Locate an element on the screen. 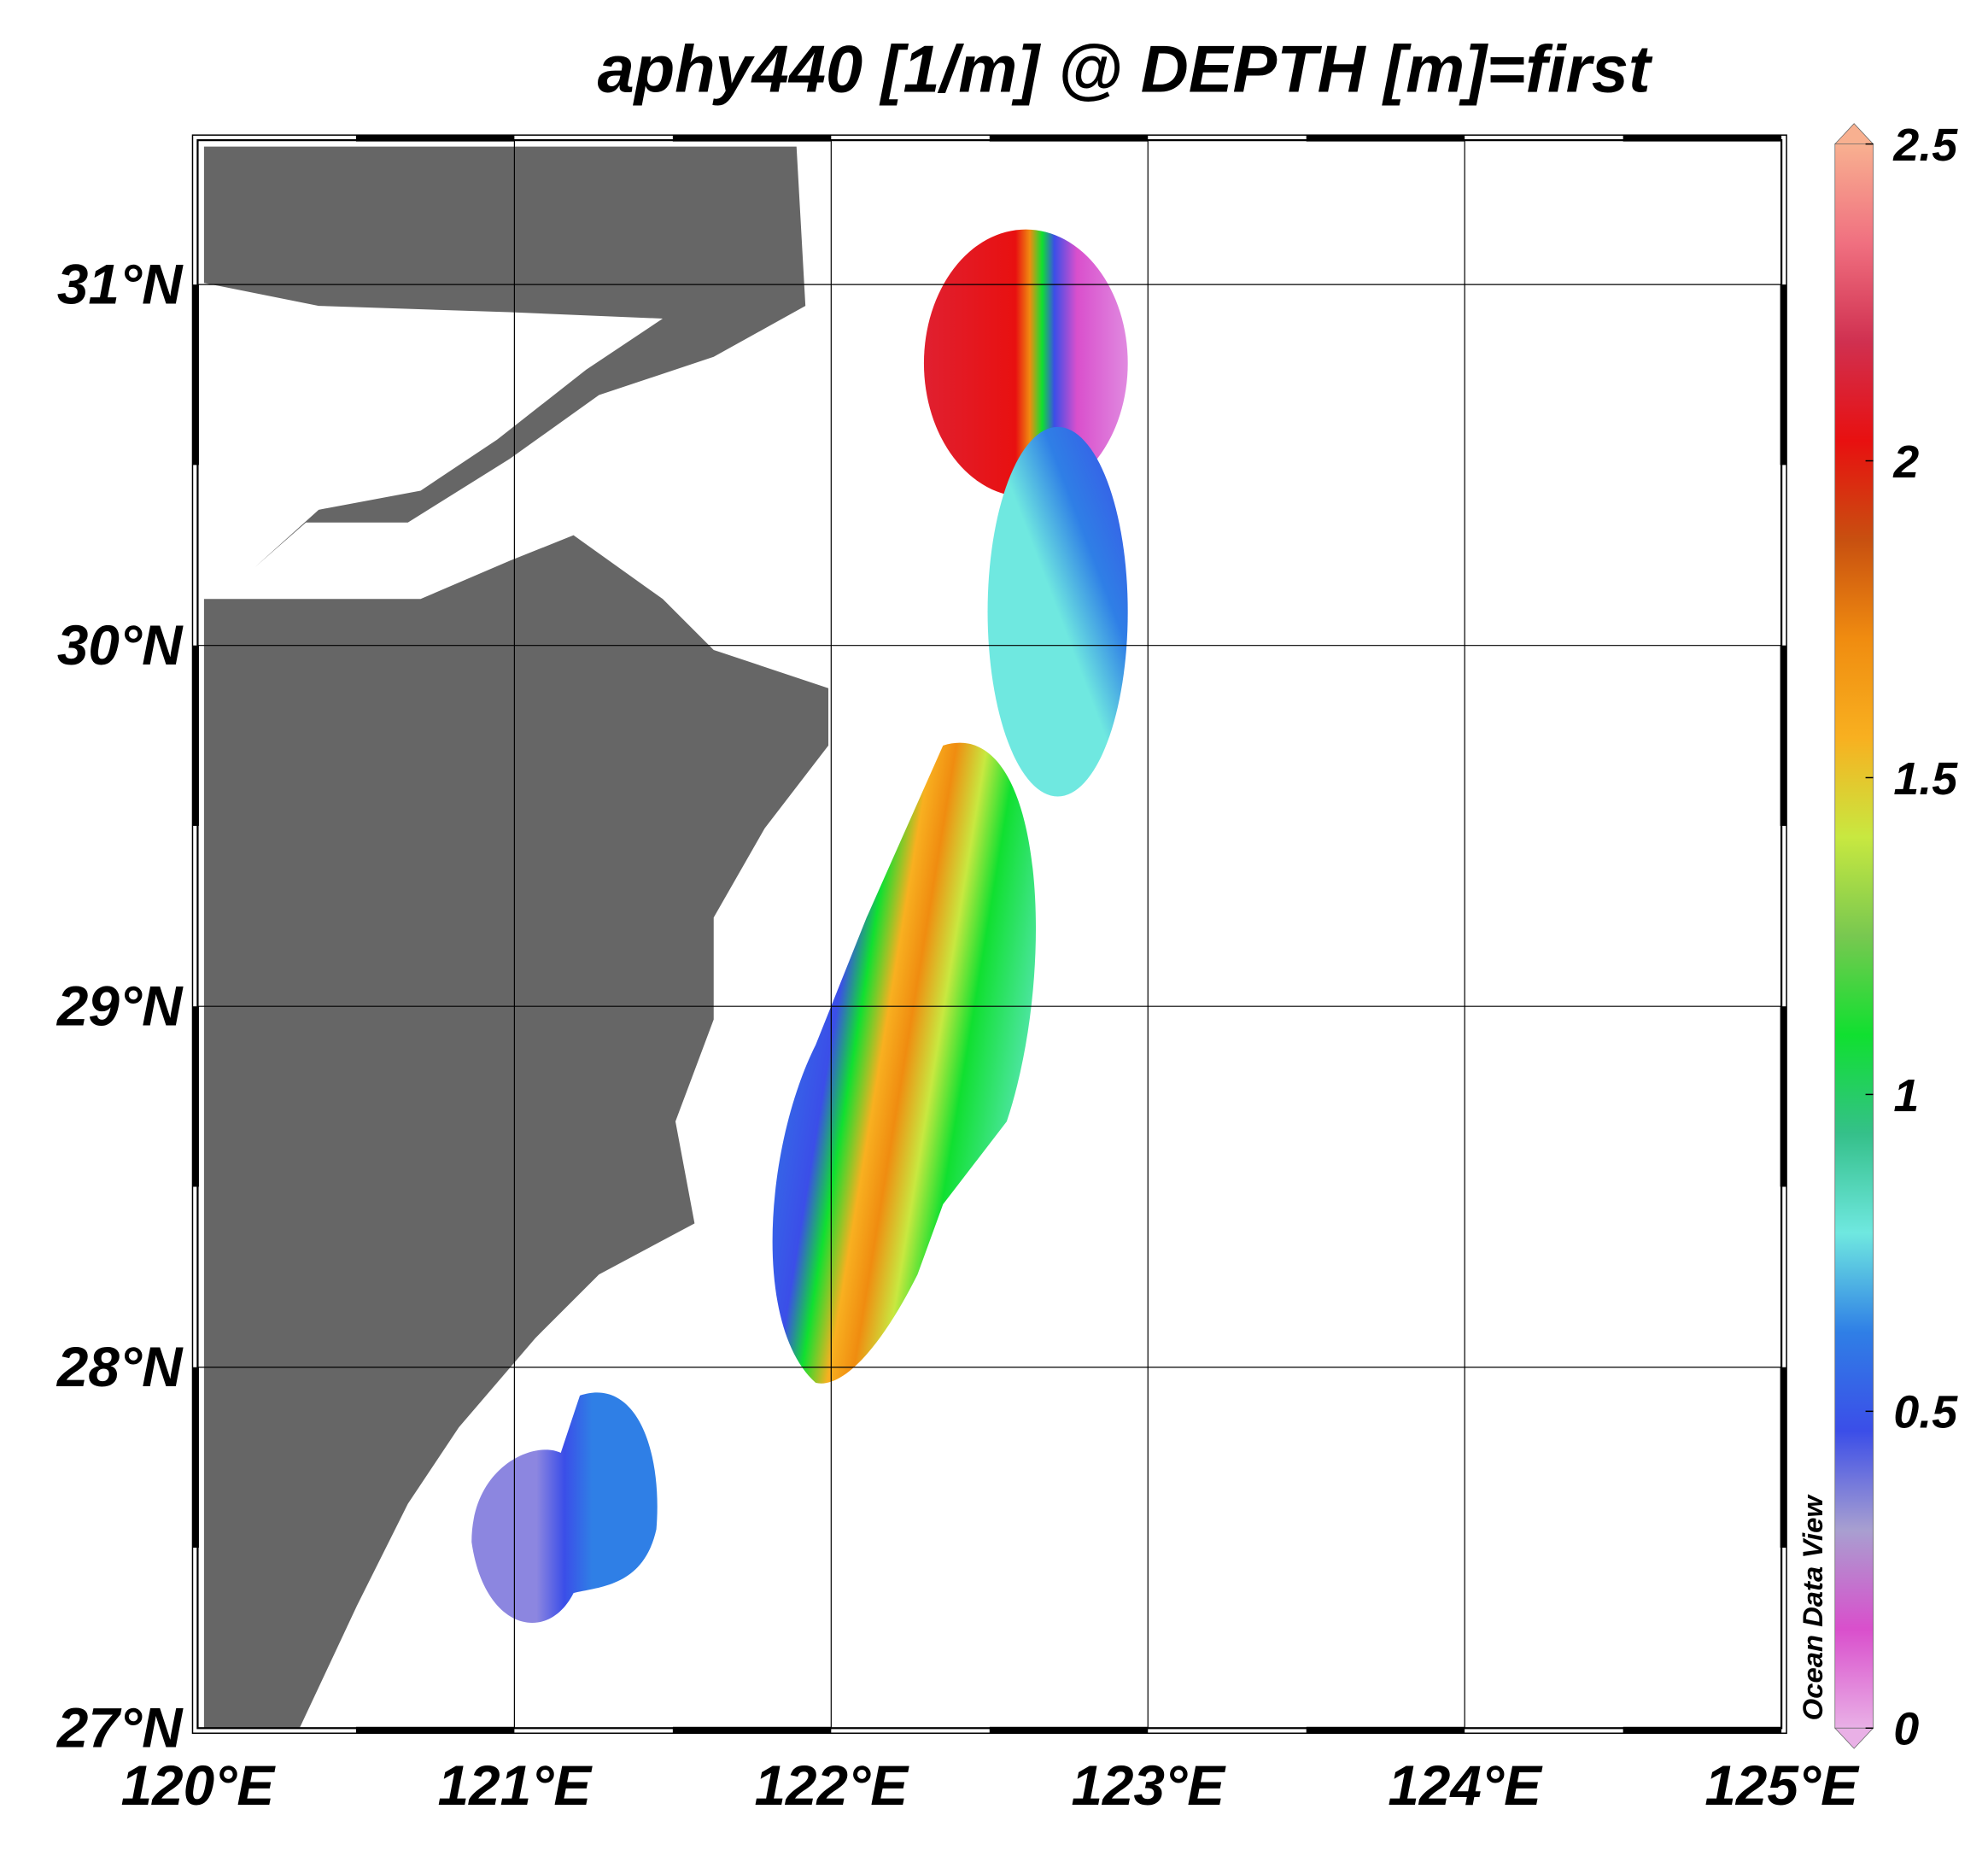 The height and width of the screenshot is (1856, 1988). y-tick-label: 28°N is located at coordinates (120, 1367).